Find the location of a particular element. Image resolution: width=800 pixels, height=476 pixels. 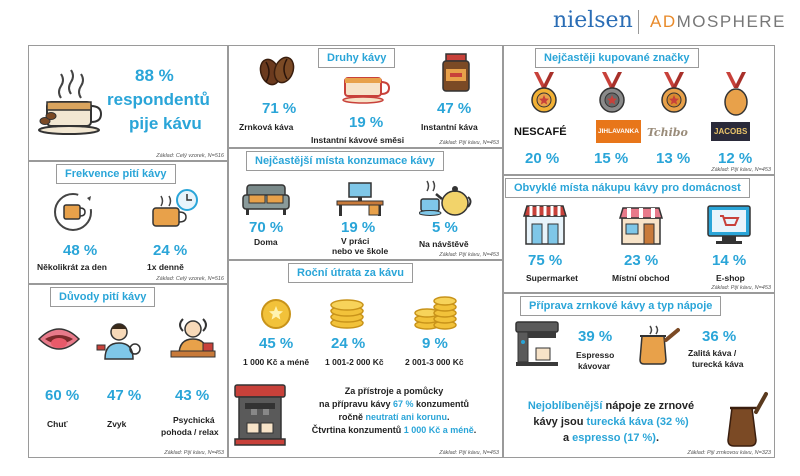

nielsen-logo: nielsen is located at coordinates (593, 20).